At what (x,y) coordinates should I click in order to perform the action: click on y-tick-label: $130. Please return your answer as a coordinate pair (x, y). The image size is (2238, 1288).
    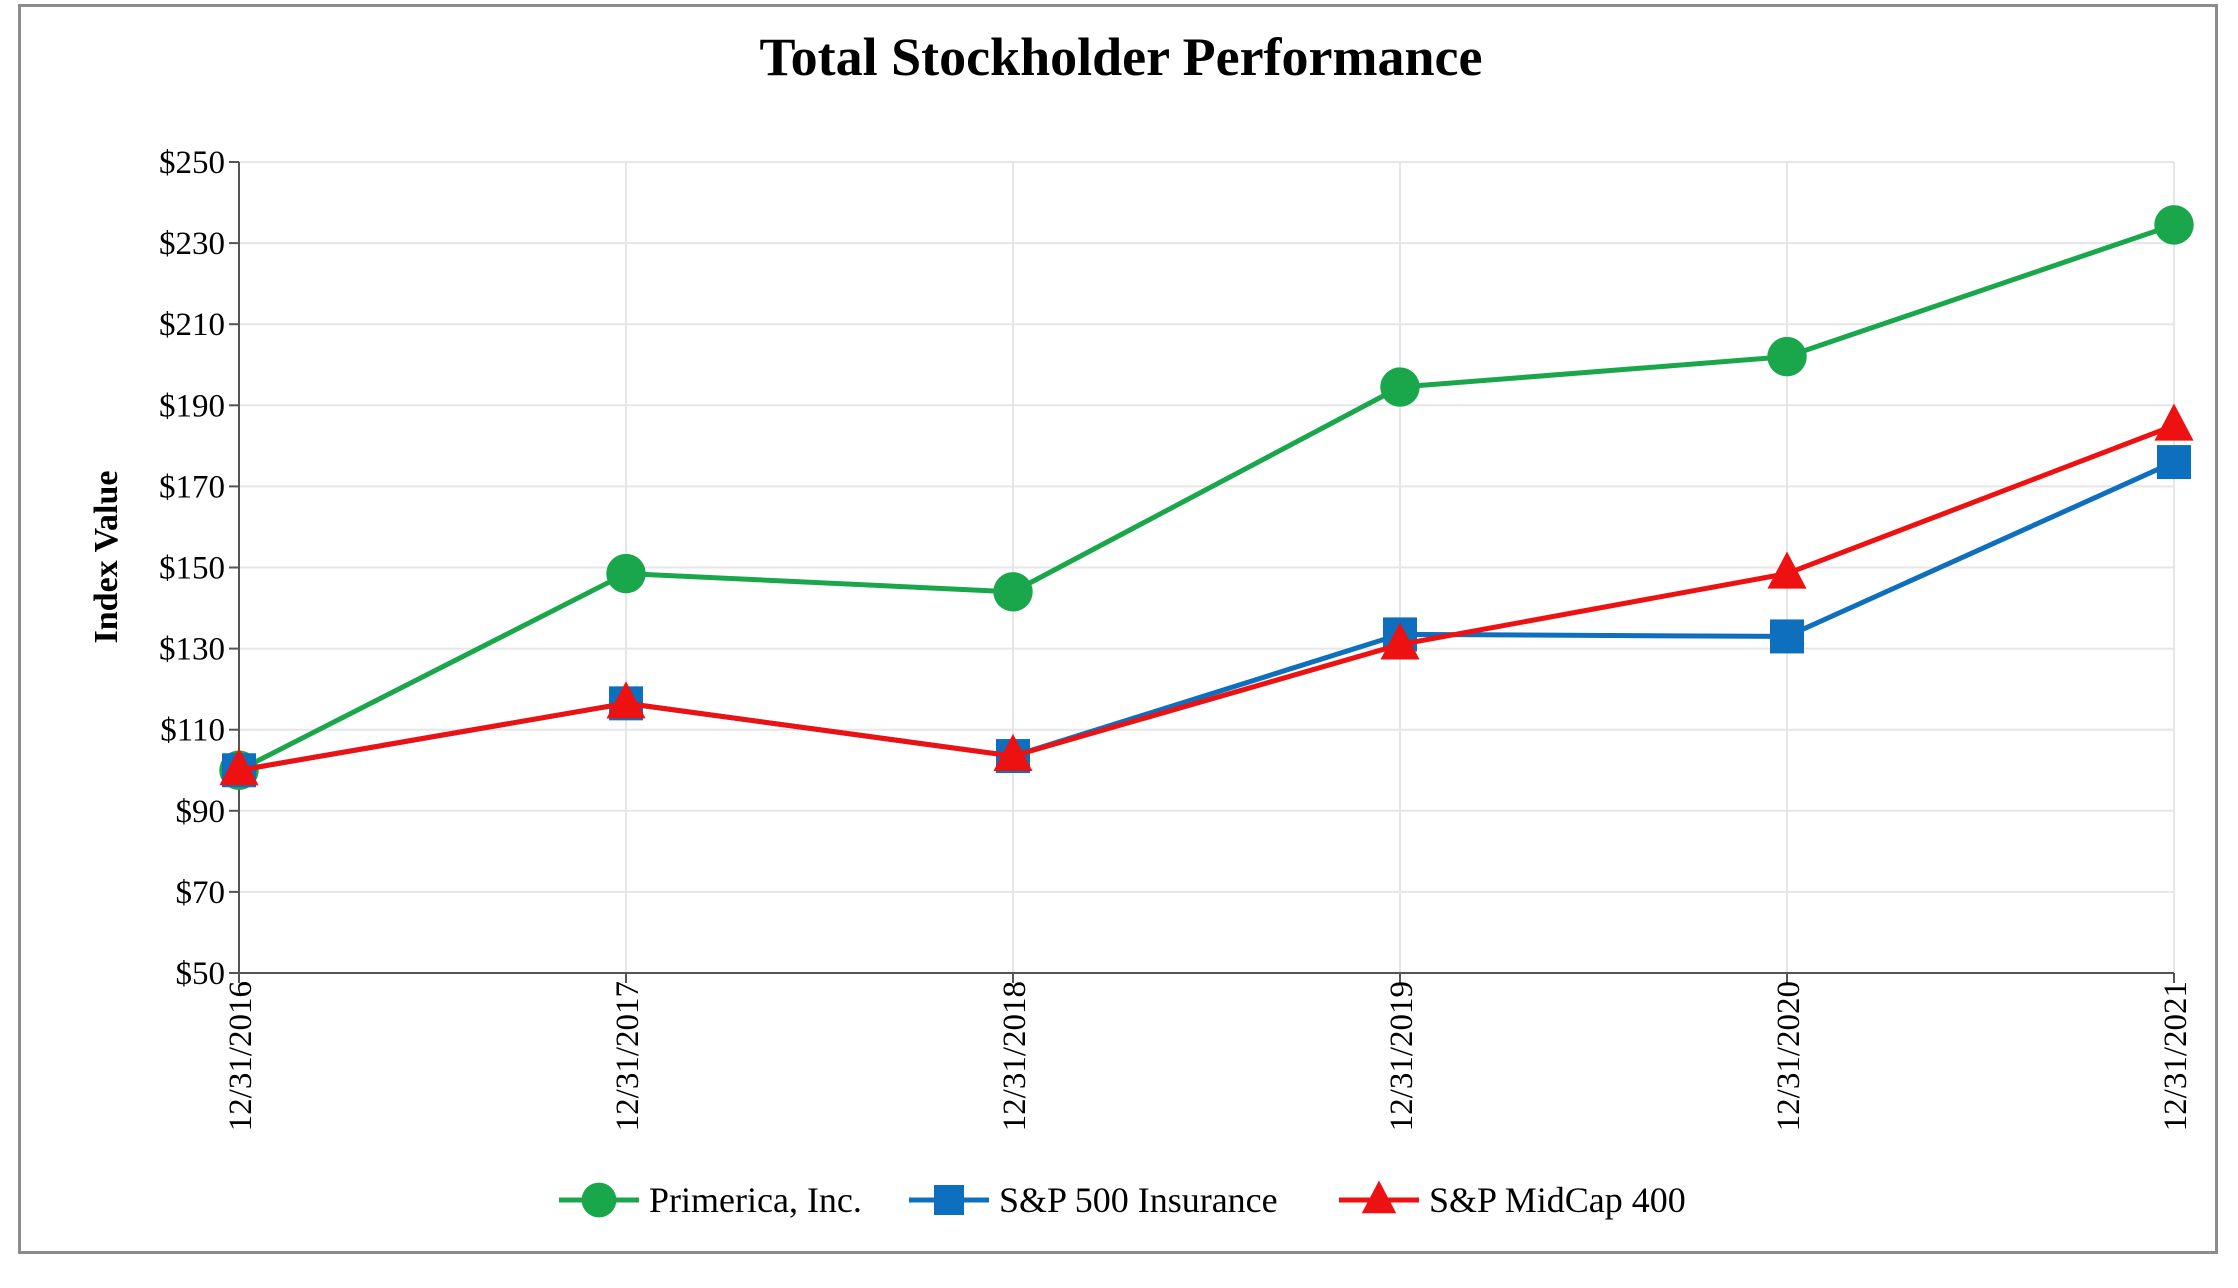
    Looking at the image, I should click on (192, 650).